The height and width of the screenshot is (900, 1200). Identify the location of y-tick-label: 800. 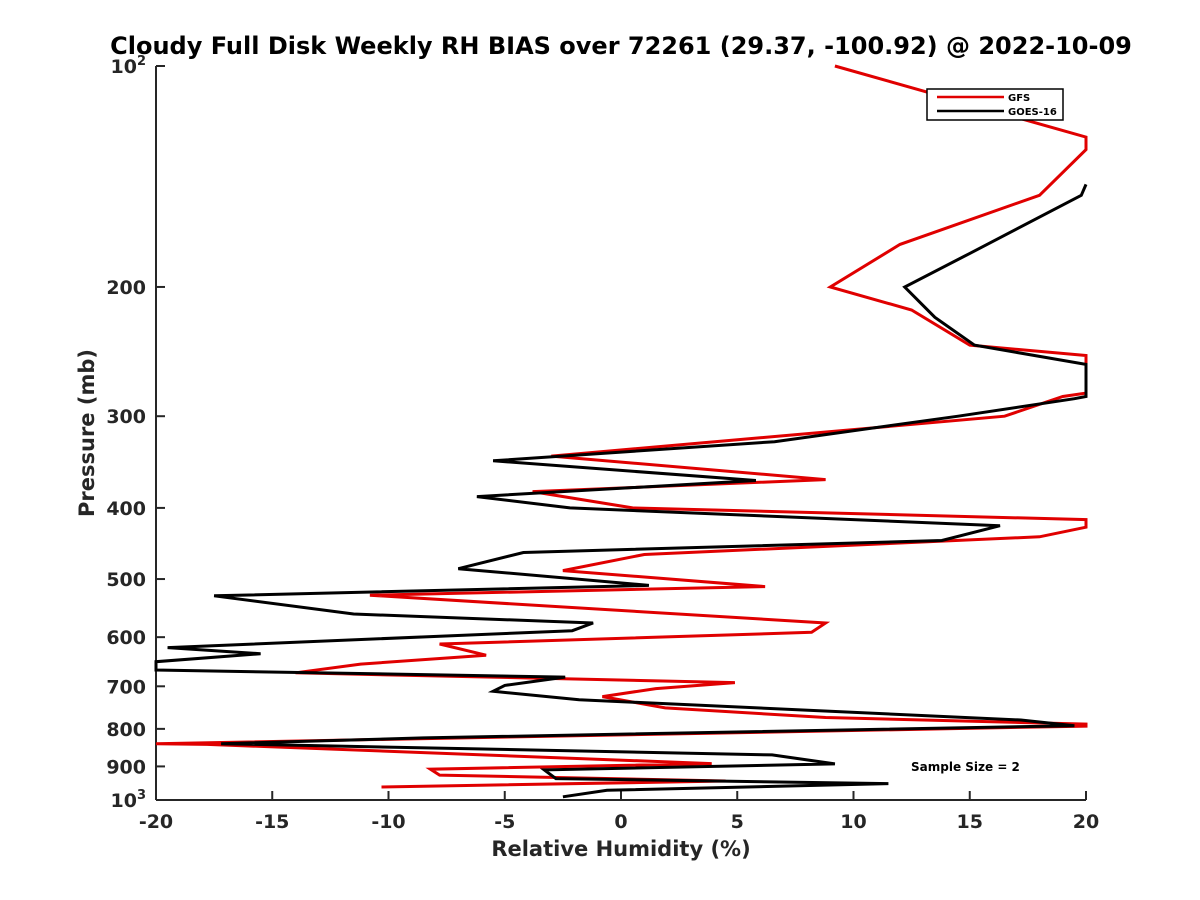
(126, 730).